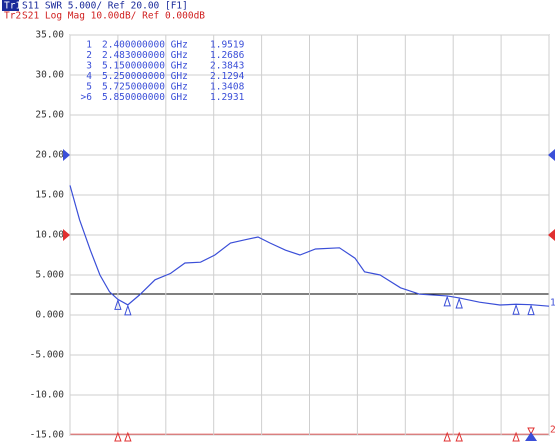 The height and width of the screenshot is (445, 555). What do you see at coordinates (227, 87) in the screenshot?
I see `marker-value: 1.3408` at bounding box center [227, 87].